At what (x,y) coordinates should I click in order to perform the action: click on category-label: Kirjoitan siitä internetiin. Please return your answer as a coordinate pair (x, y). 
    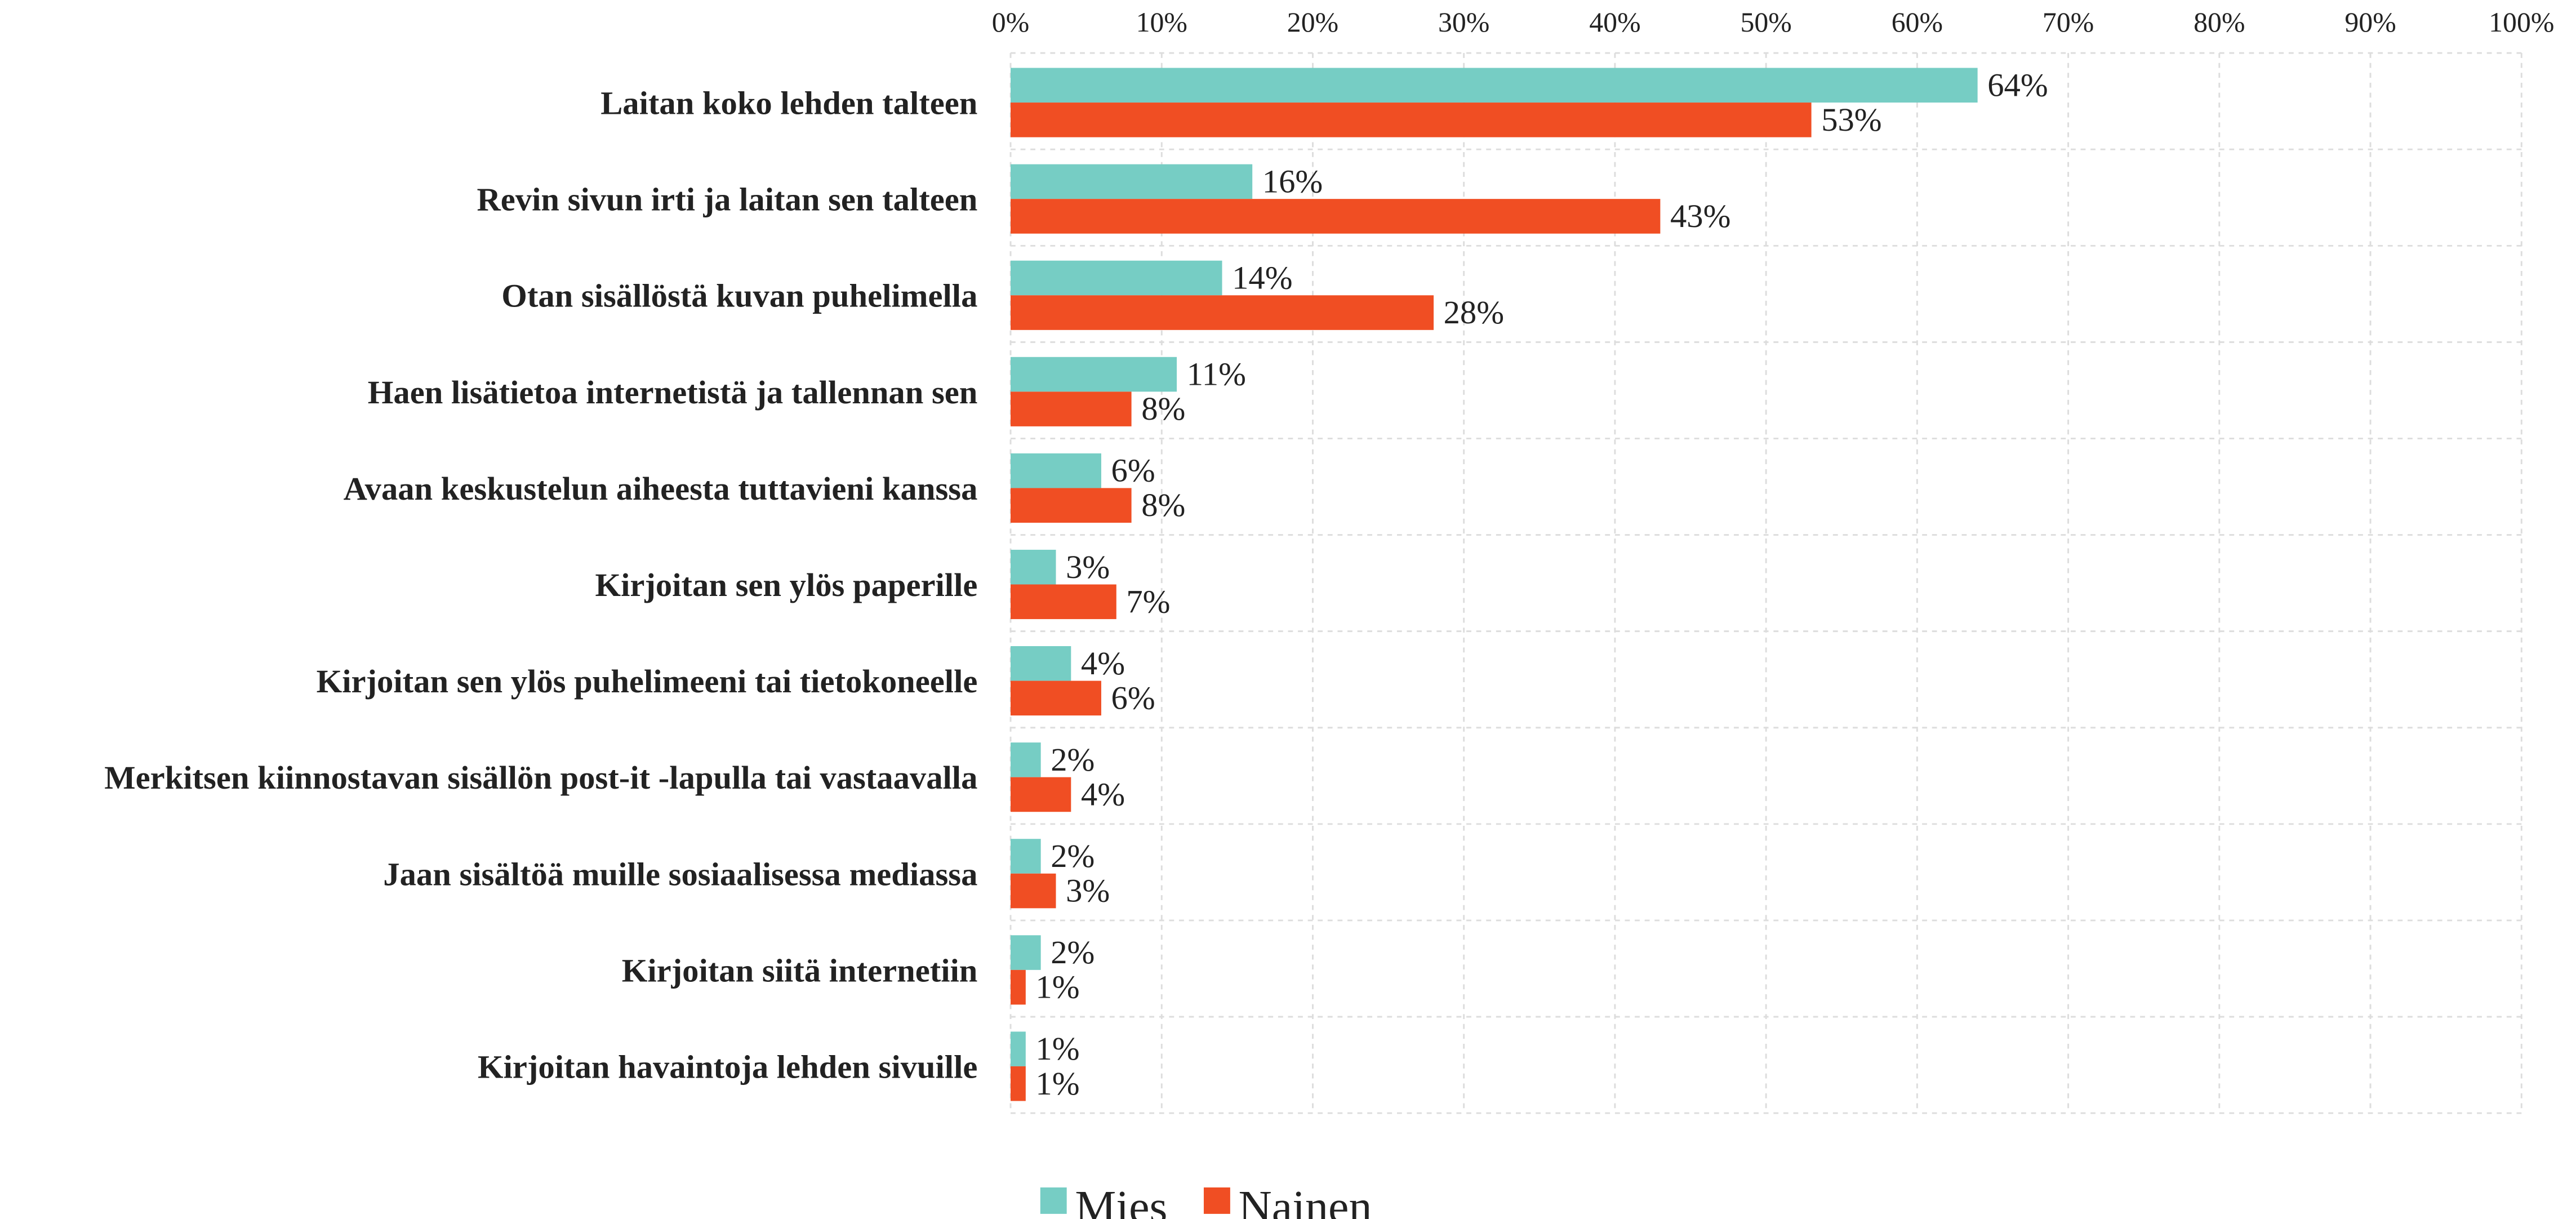
    Looking at the image, I should click on (800, 971).